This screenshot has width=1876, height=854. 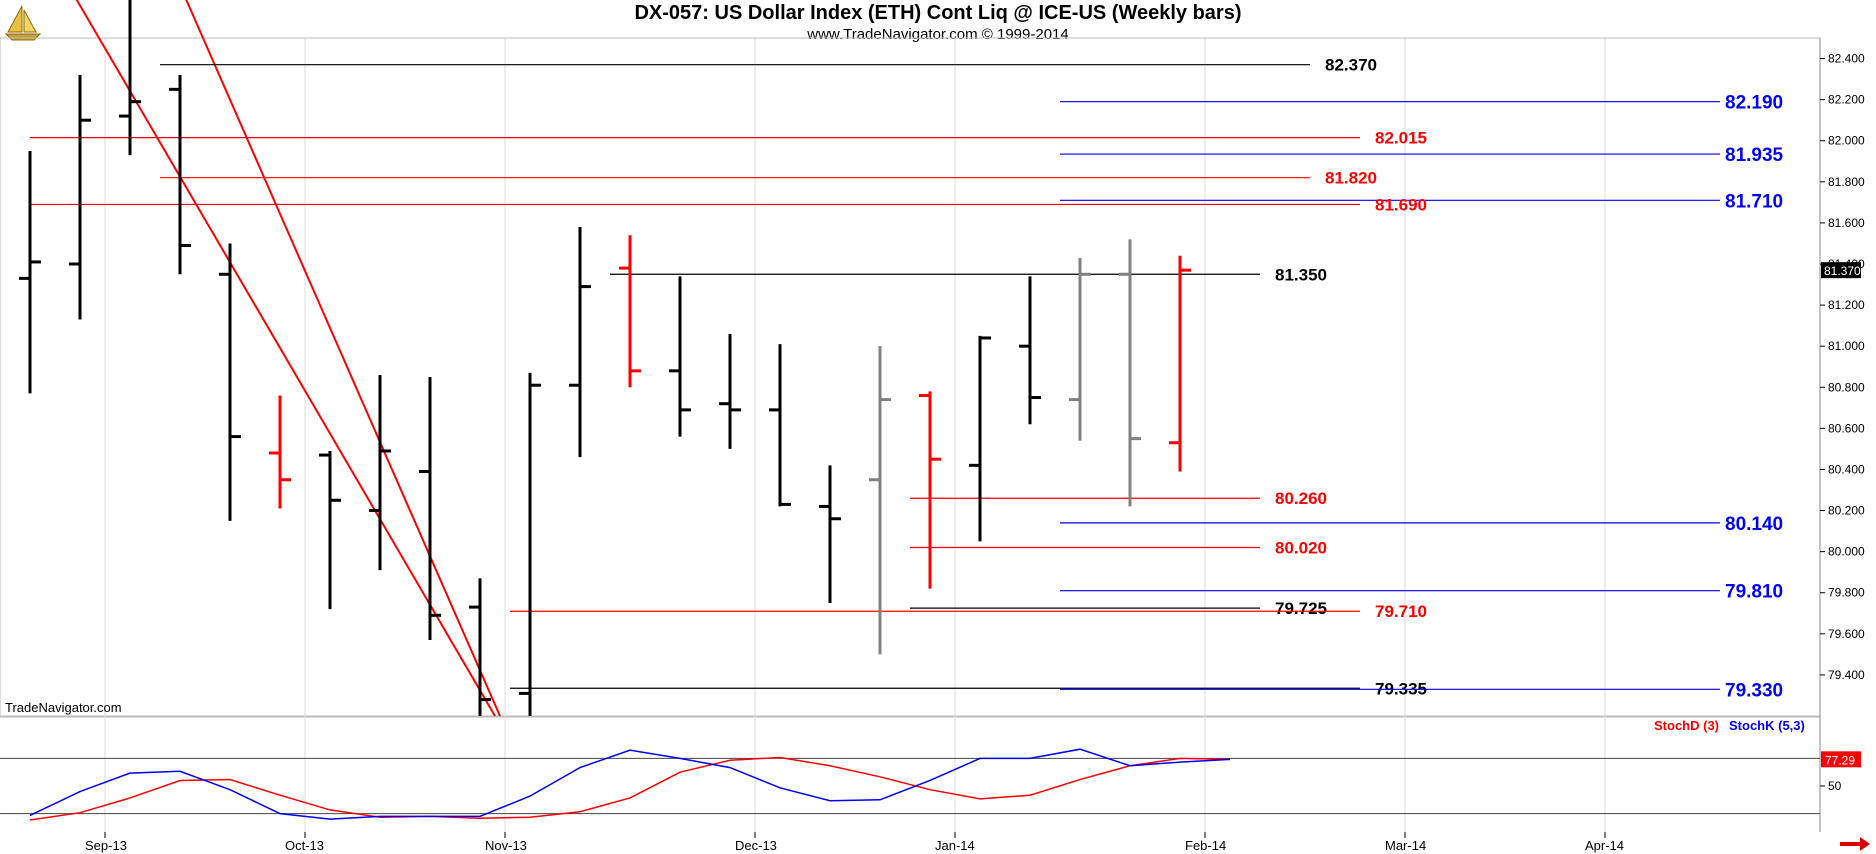 I want to click on y-tick-label: 80.800, so click(x=1846, y=387).